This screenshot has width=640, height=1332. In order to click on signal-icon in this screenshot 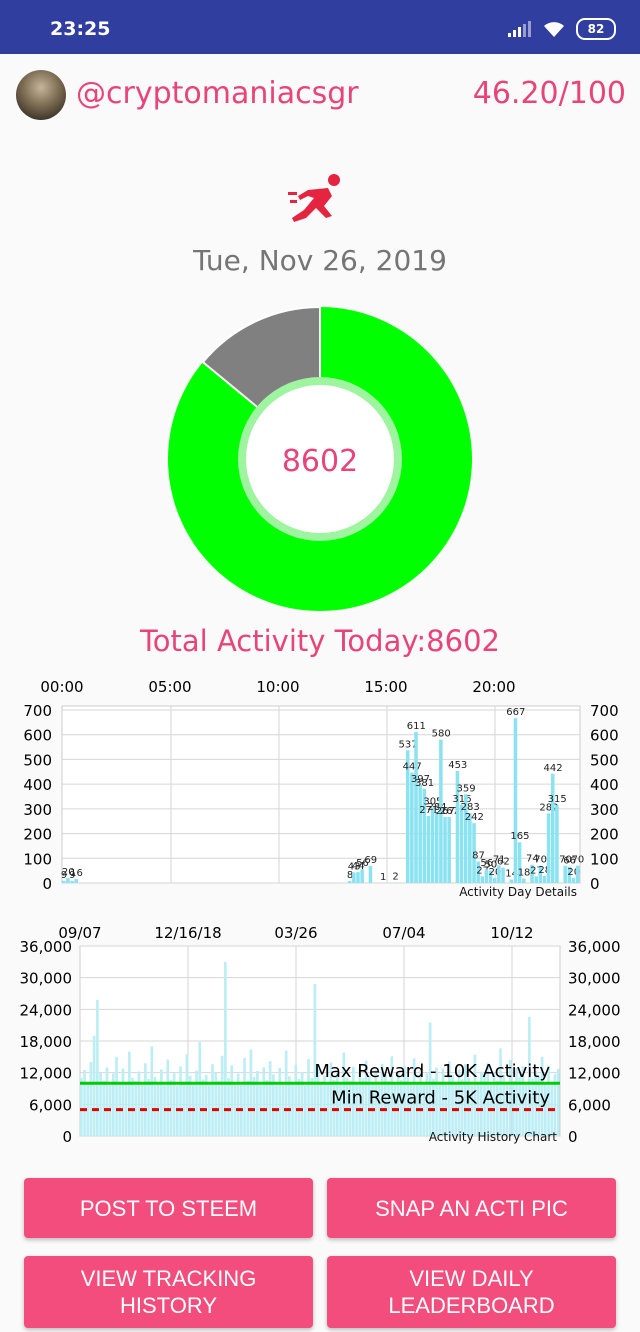, I will do `click(519, 29)`.